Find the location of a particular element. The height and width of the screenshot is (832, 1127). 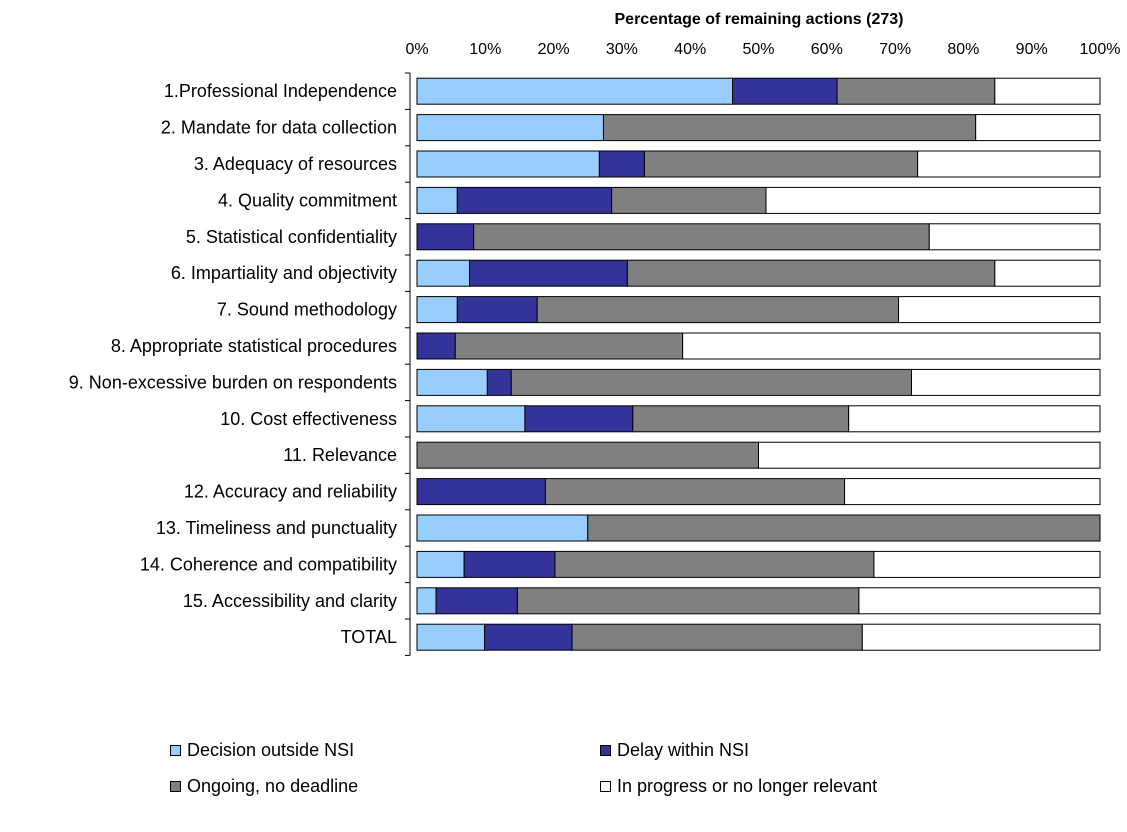

x-tick-label: 30% is located at coordinates (622, 49).